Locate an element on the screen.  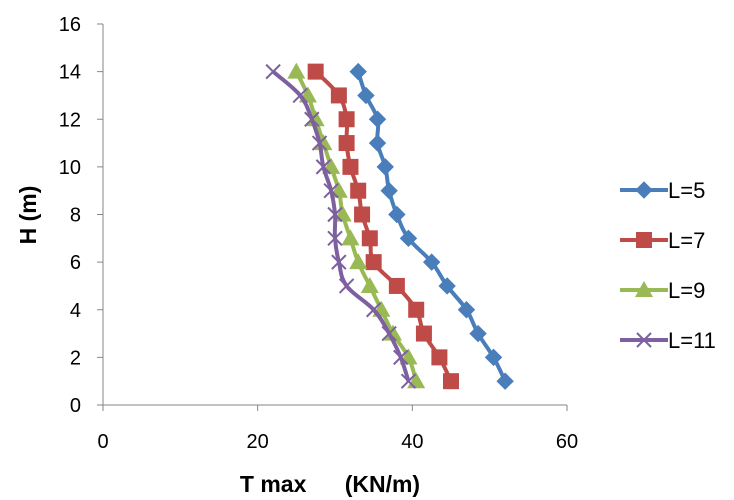
y-tick-label: 2 is located at coordinates (75, 358).